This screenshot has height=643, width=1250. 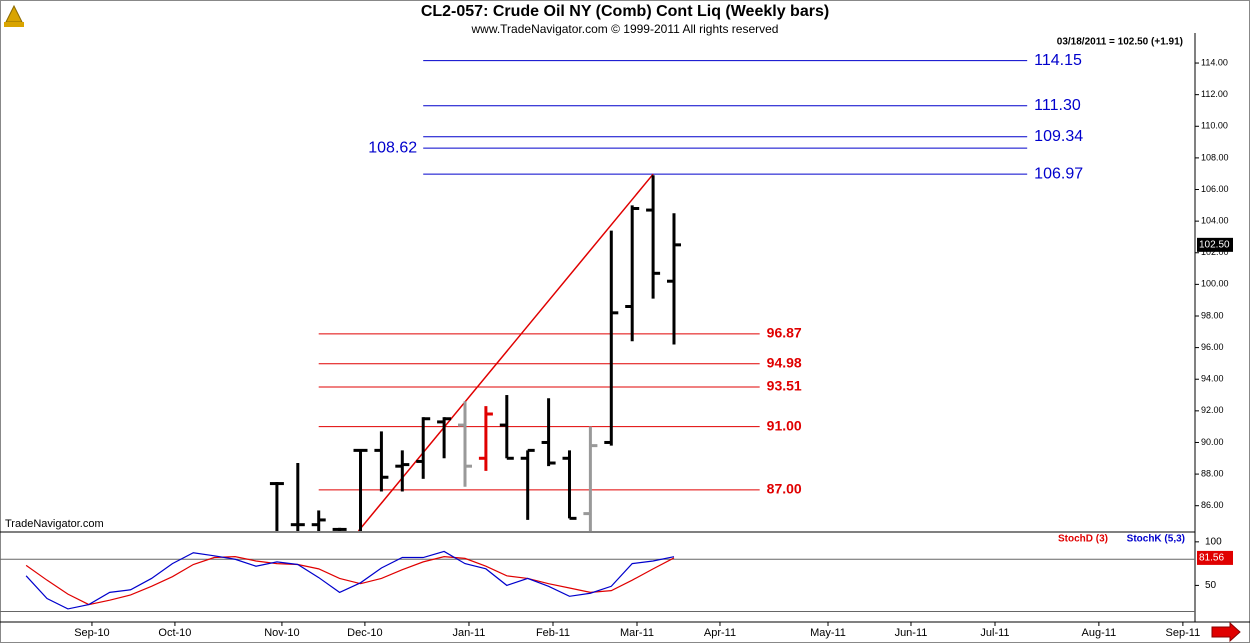 I want to click on y-tick-label: 102.00, so click(x=1215, y=252).